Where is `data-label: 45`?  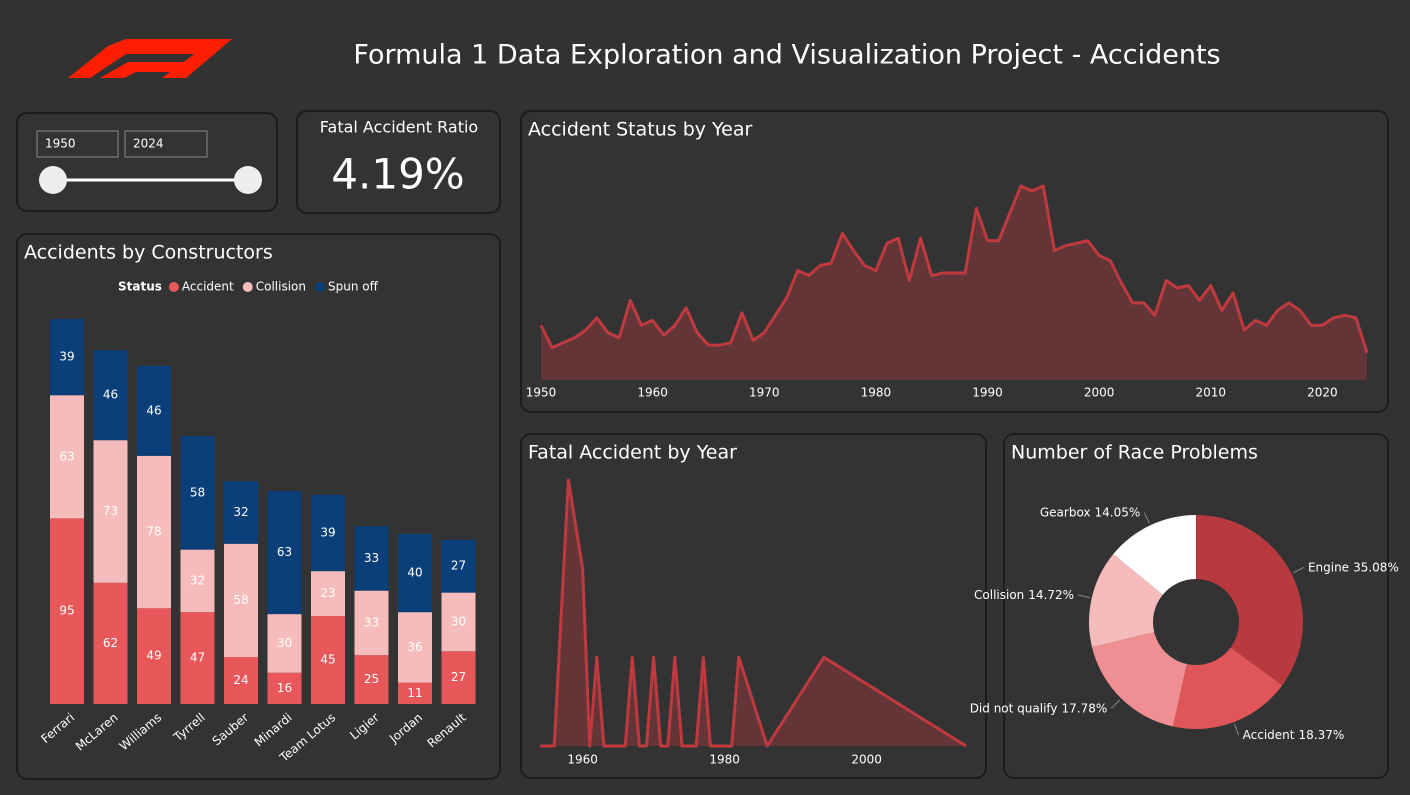
data-label: 45 is located at coordinates (327, 660).